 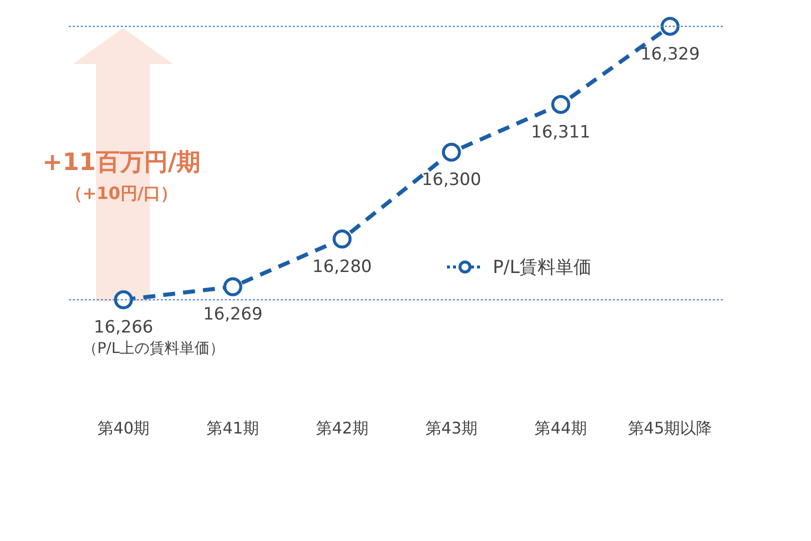 What do you see at coordinates (451, 428) in the screenshot?
I see `x-tick-label: 第43期` at bounding box center [451, 428].